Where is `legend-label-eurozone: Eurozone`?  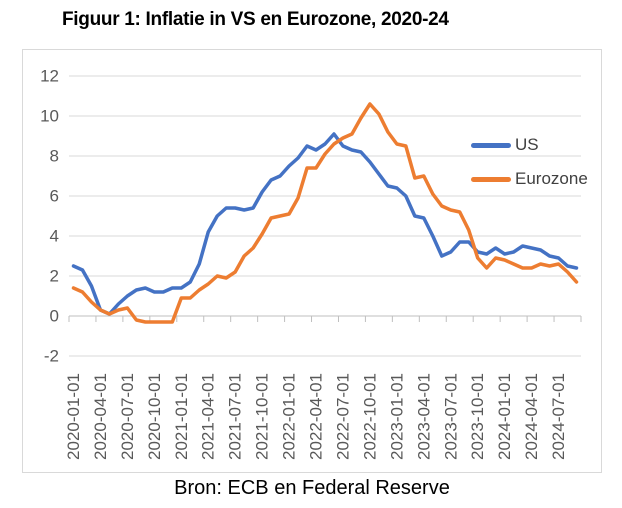 legend-label-eurozone: Eurozone is located at coordinates (551, 178).